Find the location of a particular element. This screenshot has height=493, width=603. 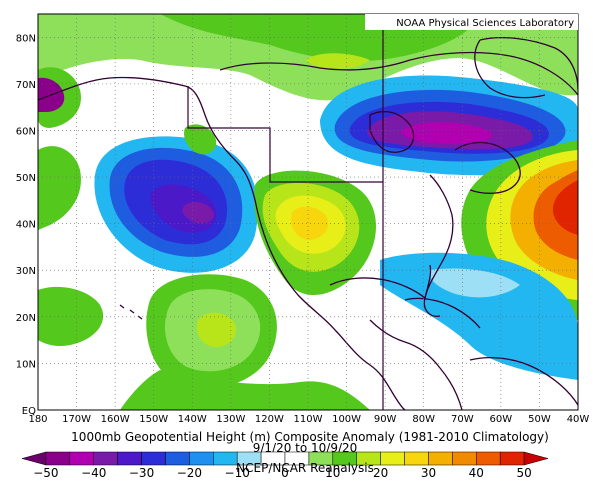

coast-north-canada is located at coordinates (398, 73).